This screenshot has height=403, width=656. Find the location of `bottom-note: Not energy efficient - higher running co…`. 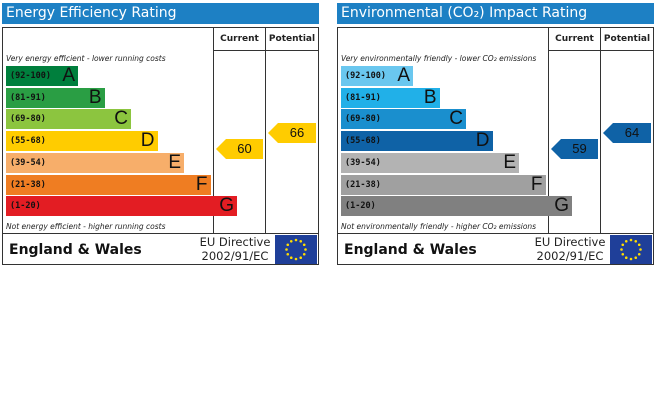

bottom-note: Not energy efficient - higher running co… is located at coordinates (86, 226).